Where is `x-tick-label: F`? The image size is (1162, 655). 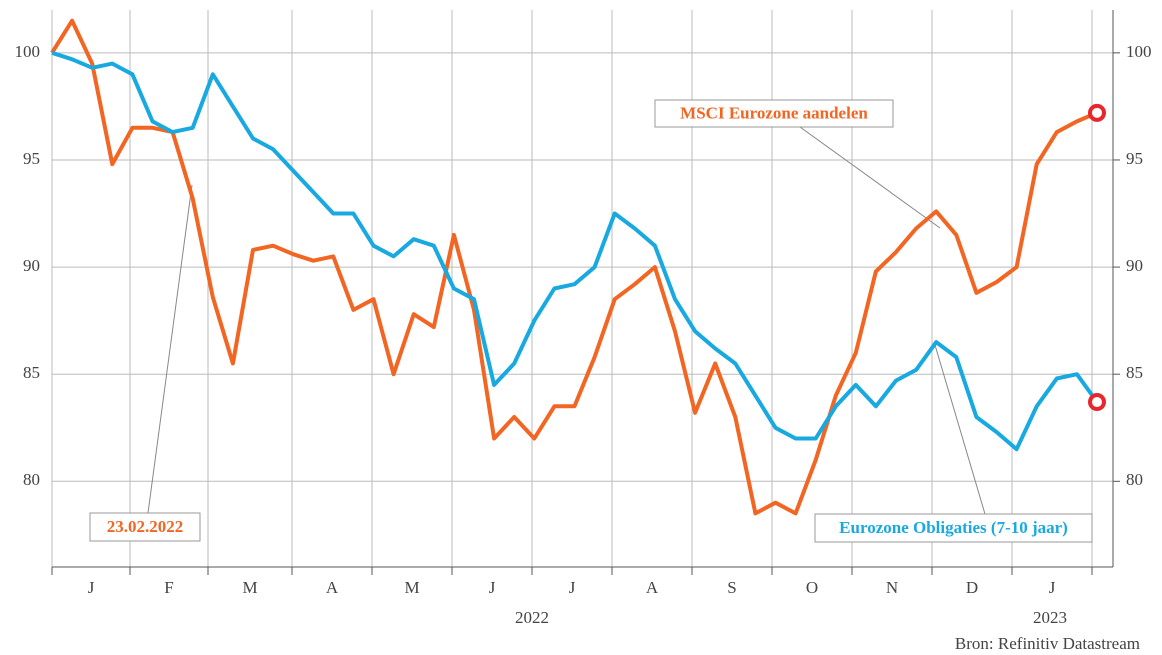 x-tick-label: F is located at coordinates (168, 587).